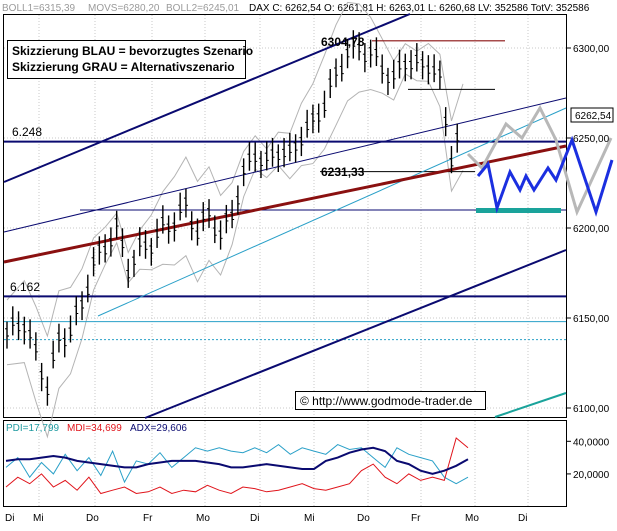  What do you see at coordinates (132, 51) in the screenshot?
I see `legend-line-blue: Skizzierung BLAU = bevorzugtes Szenario` at bounding box center [132, 51].